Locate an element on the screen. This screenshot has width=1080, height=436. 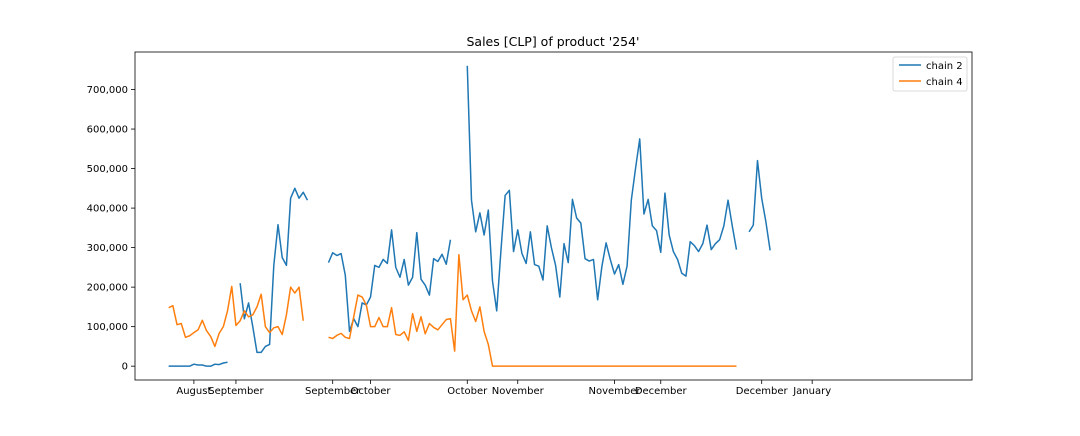
y-tick-label: 500,000 is located at coordinates (107, 169).